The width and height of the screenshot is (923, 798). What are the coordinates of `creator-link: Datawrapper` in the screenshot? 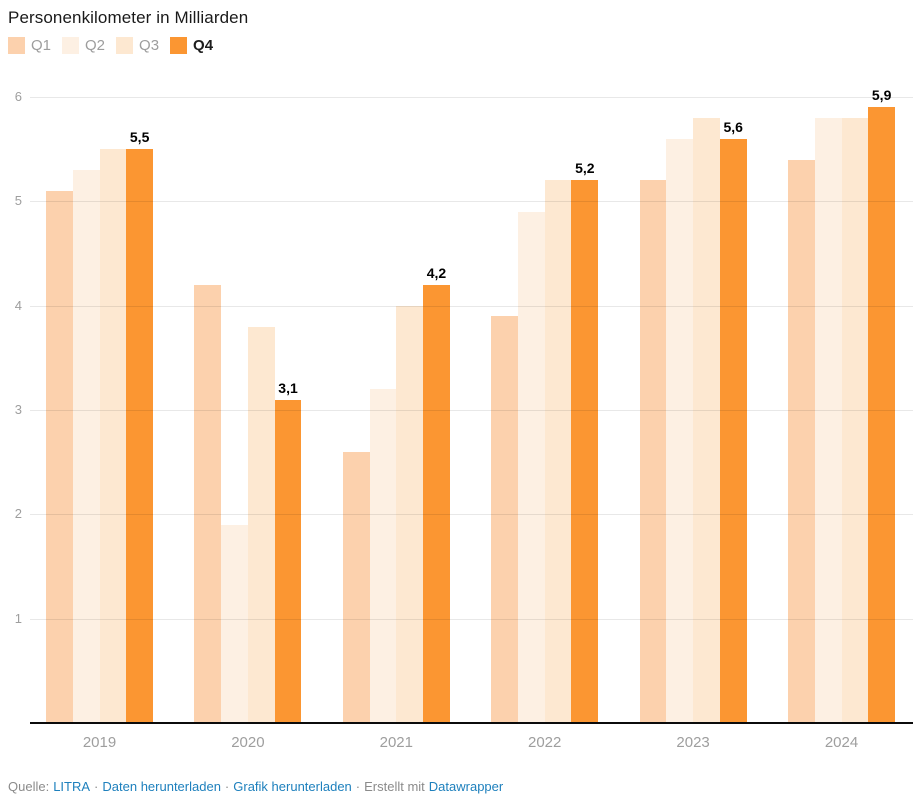 It's located at (466, 786).